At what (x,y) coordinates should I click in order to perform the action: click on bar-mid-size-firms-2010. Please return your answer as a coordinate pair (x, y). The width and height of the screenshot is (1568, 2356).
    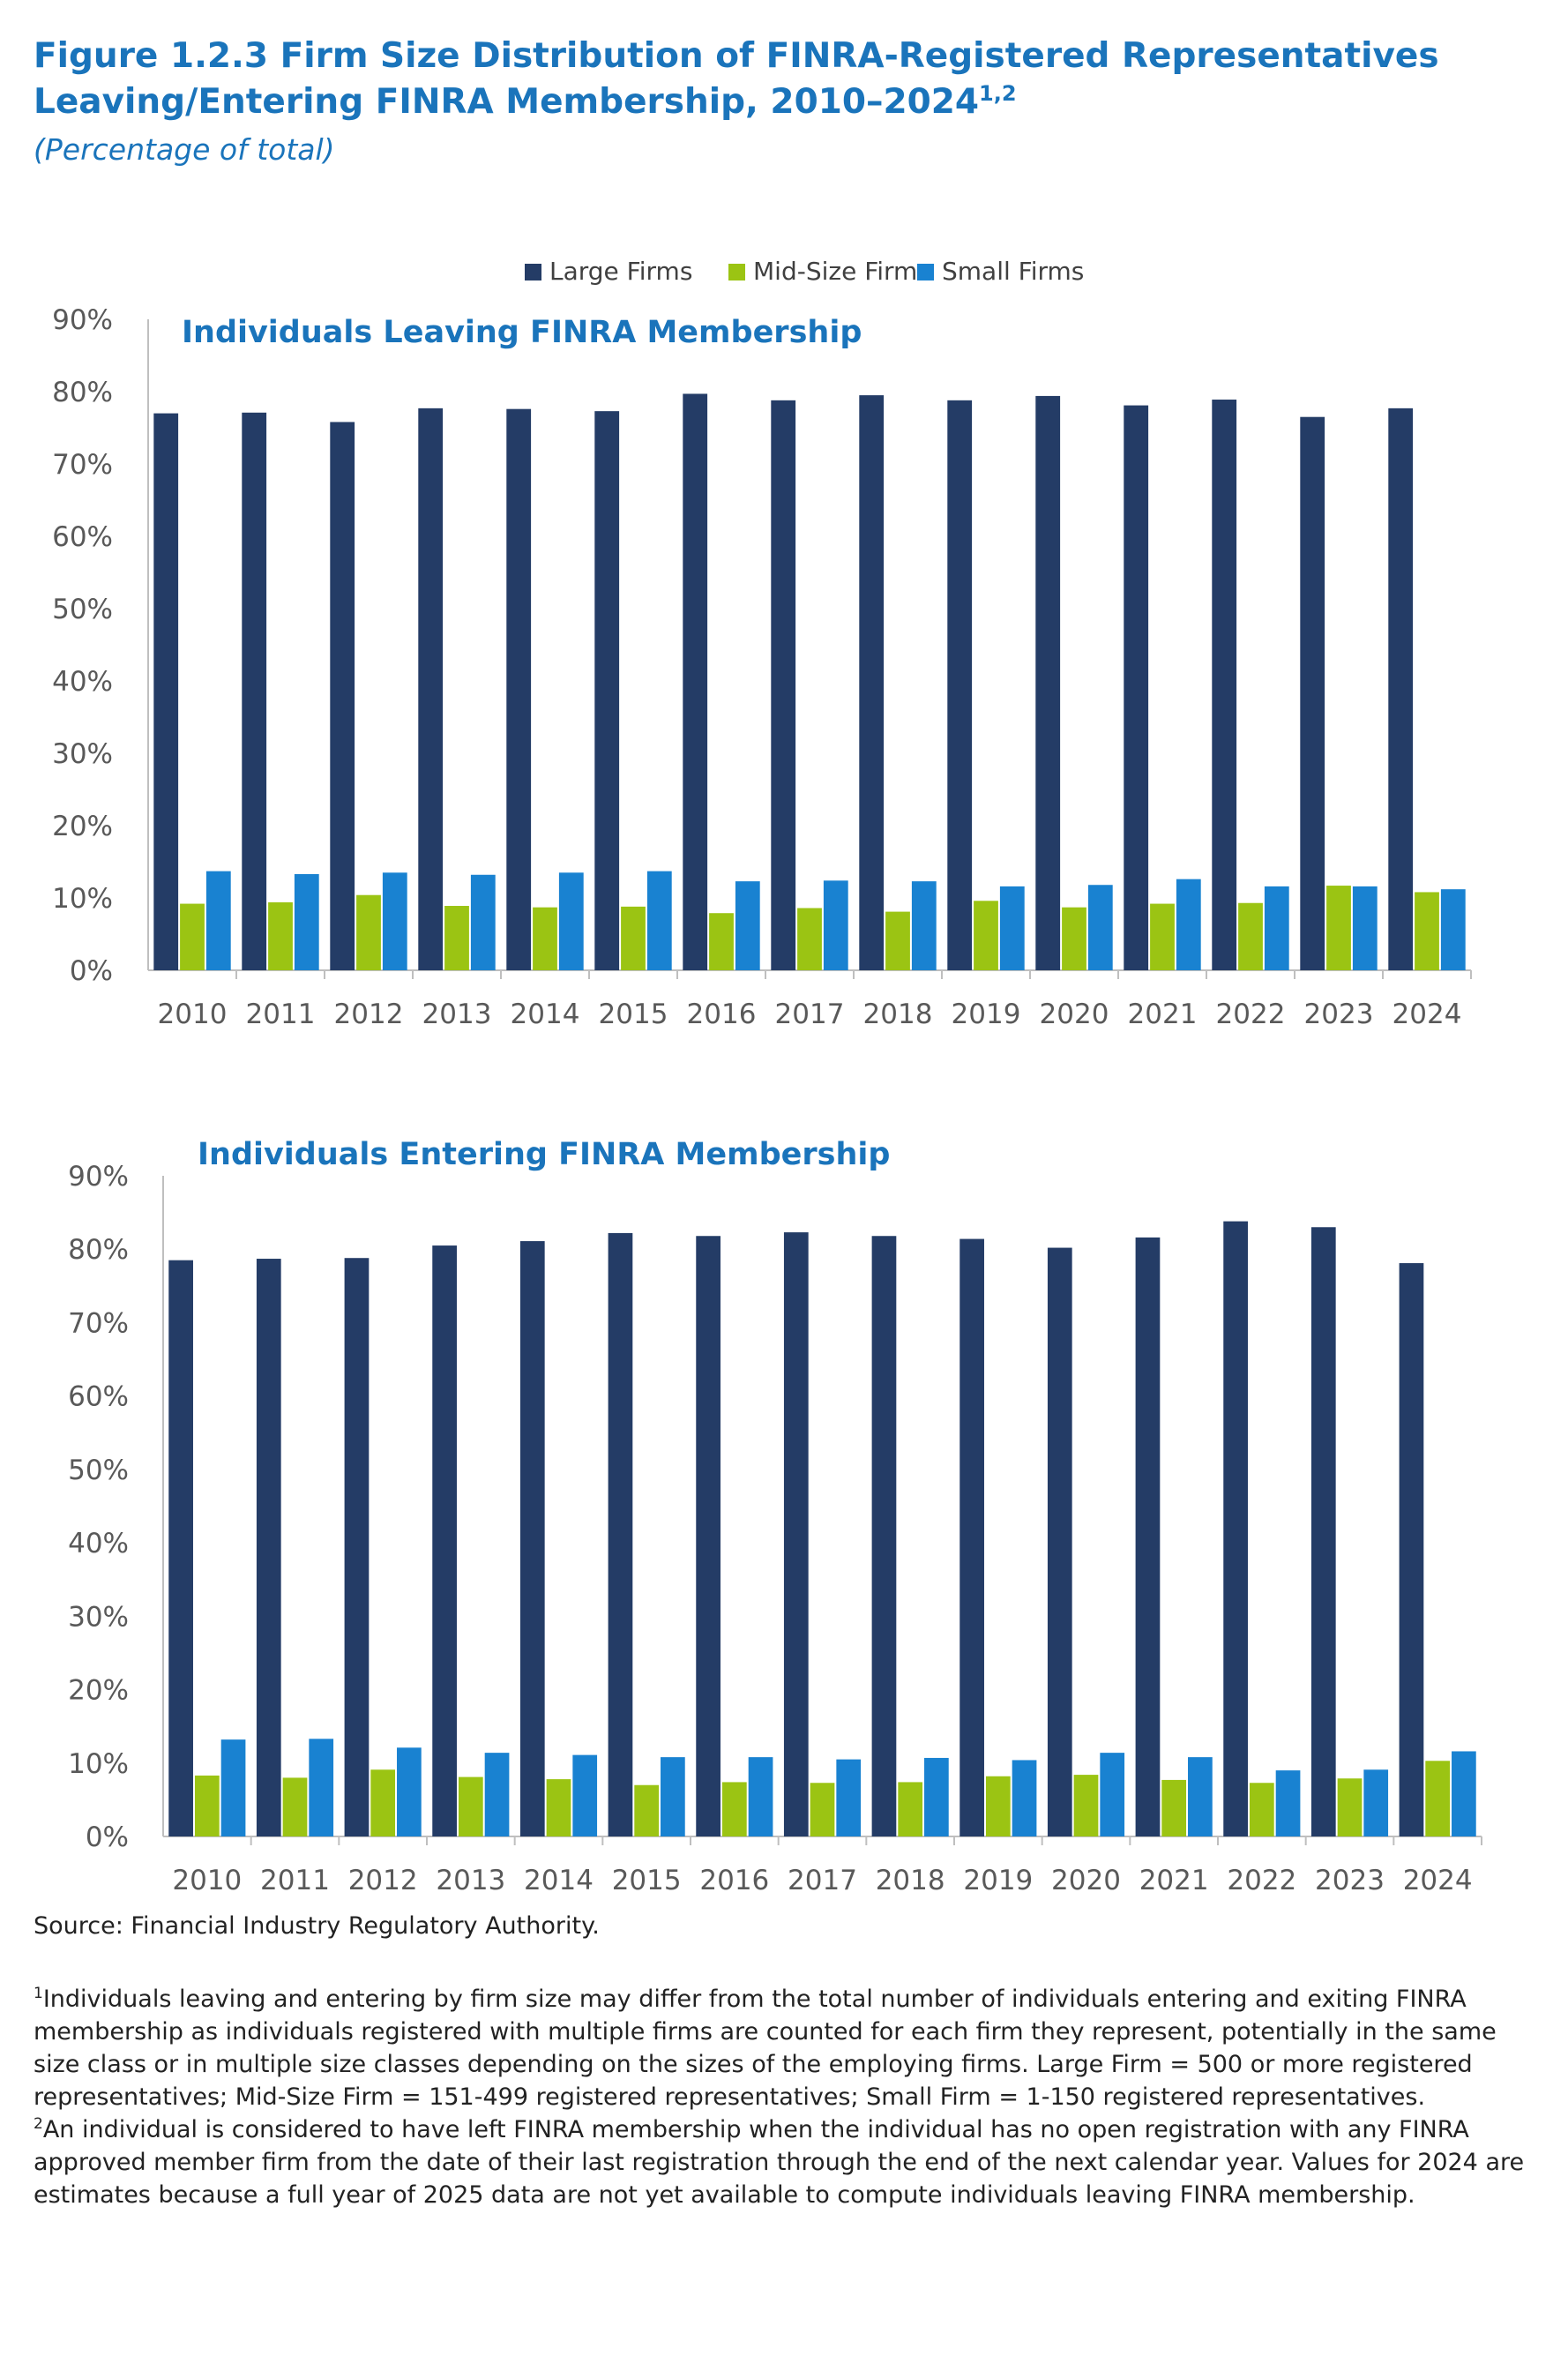
    Looking at the image, I should click on (192, 936).